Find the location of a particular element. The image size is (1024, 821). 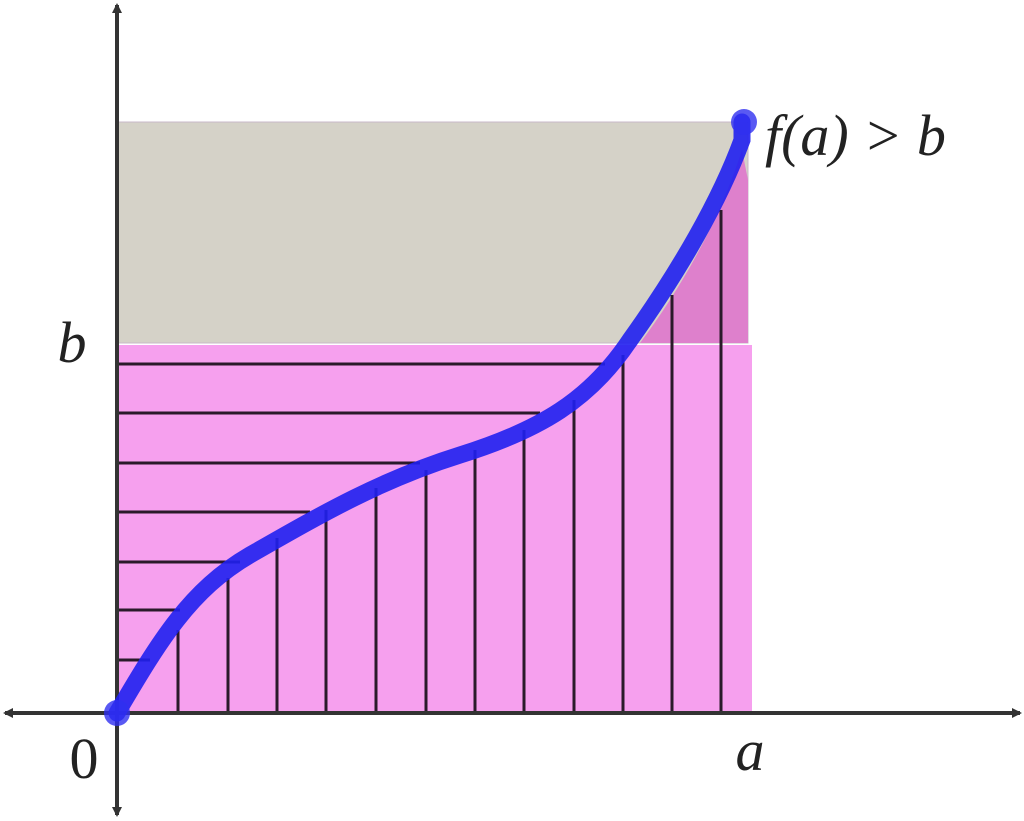

a-label: a is located at coordinates (750, 750).